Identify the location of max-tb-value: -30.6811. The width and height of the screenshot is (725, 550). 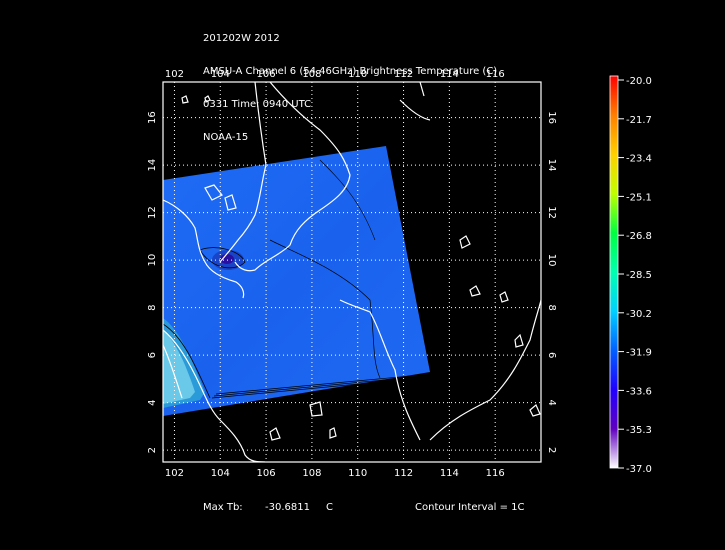
(287, 507).